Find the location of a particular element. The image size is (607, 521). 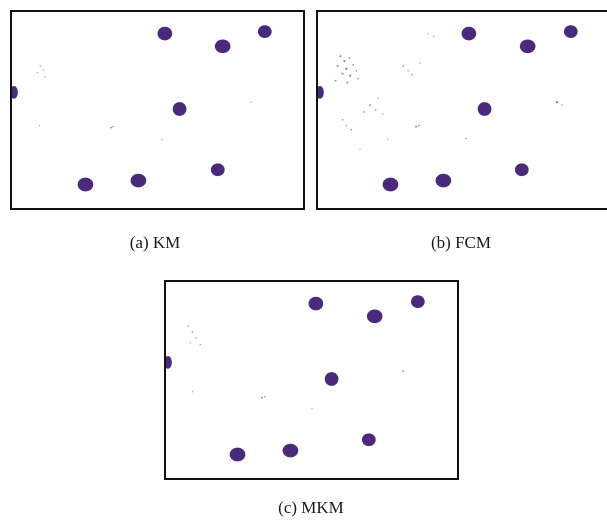

fcm-segmentation-image is located at coordinates (448, 108).